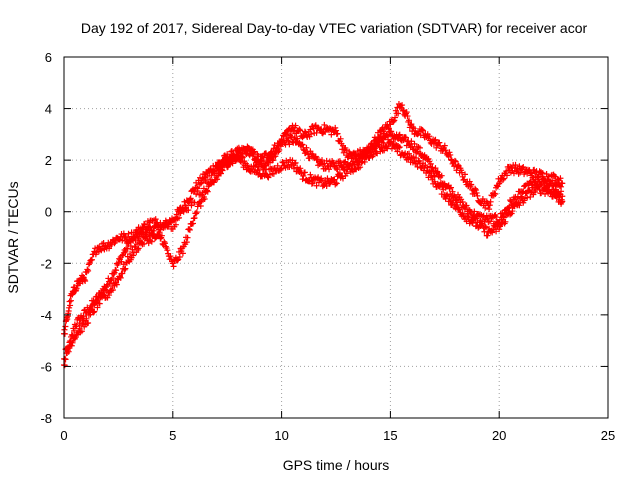  I want to click on x-tick-label: 20, so click(499, 435).